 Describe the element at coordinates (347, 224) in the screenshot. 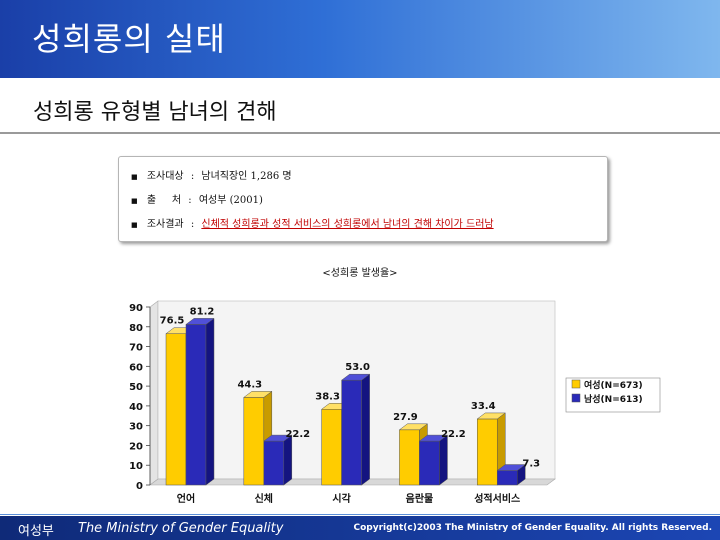

I see `info-value-highlight: 신체적 성희롱과 성적 서비스의 성희롱에서 남녀의 견해 차이가 드러남` at that location.